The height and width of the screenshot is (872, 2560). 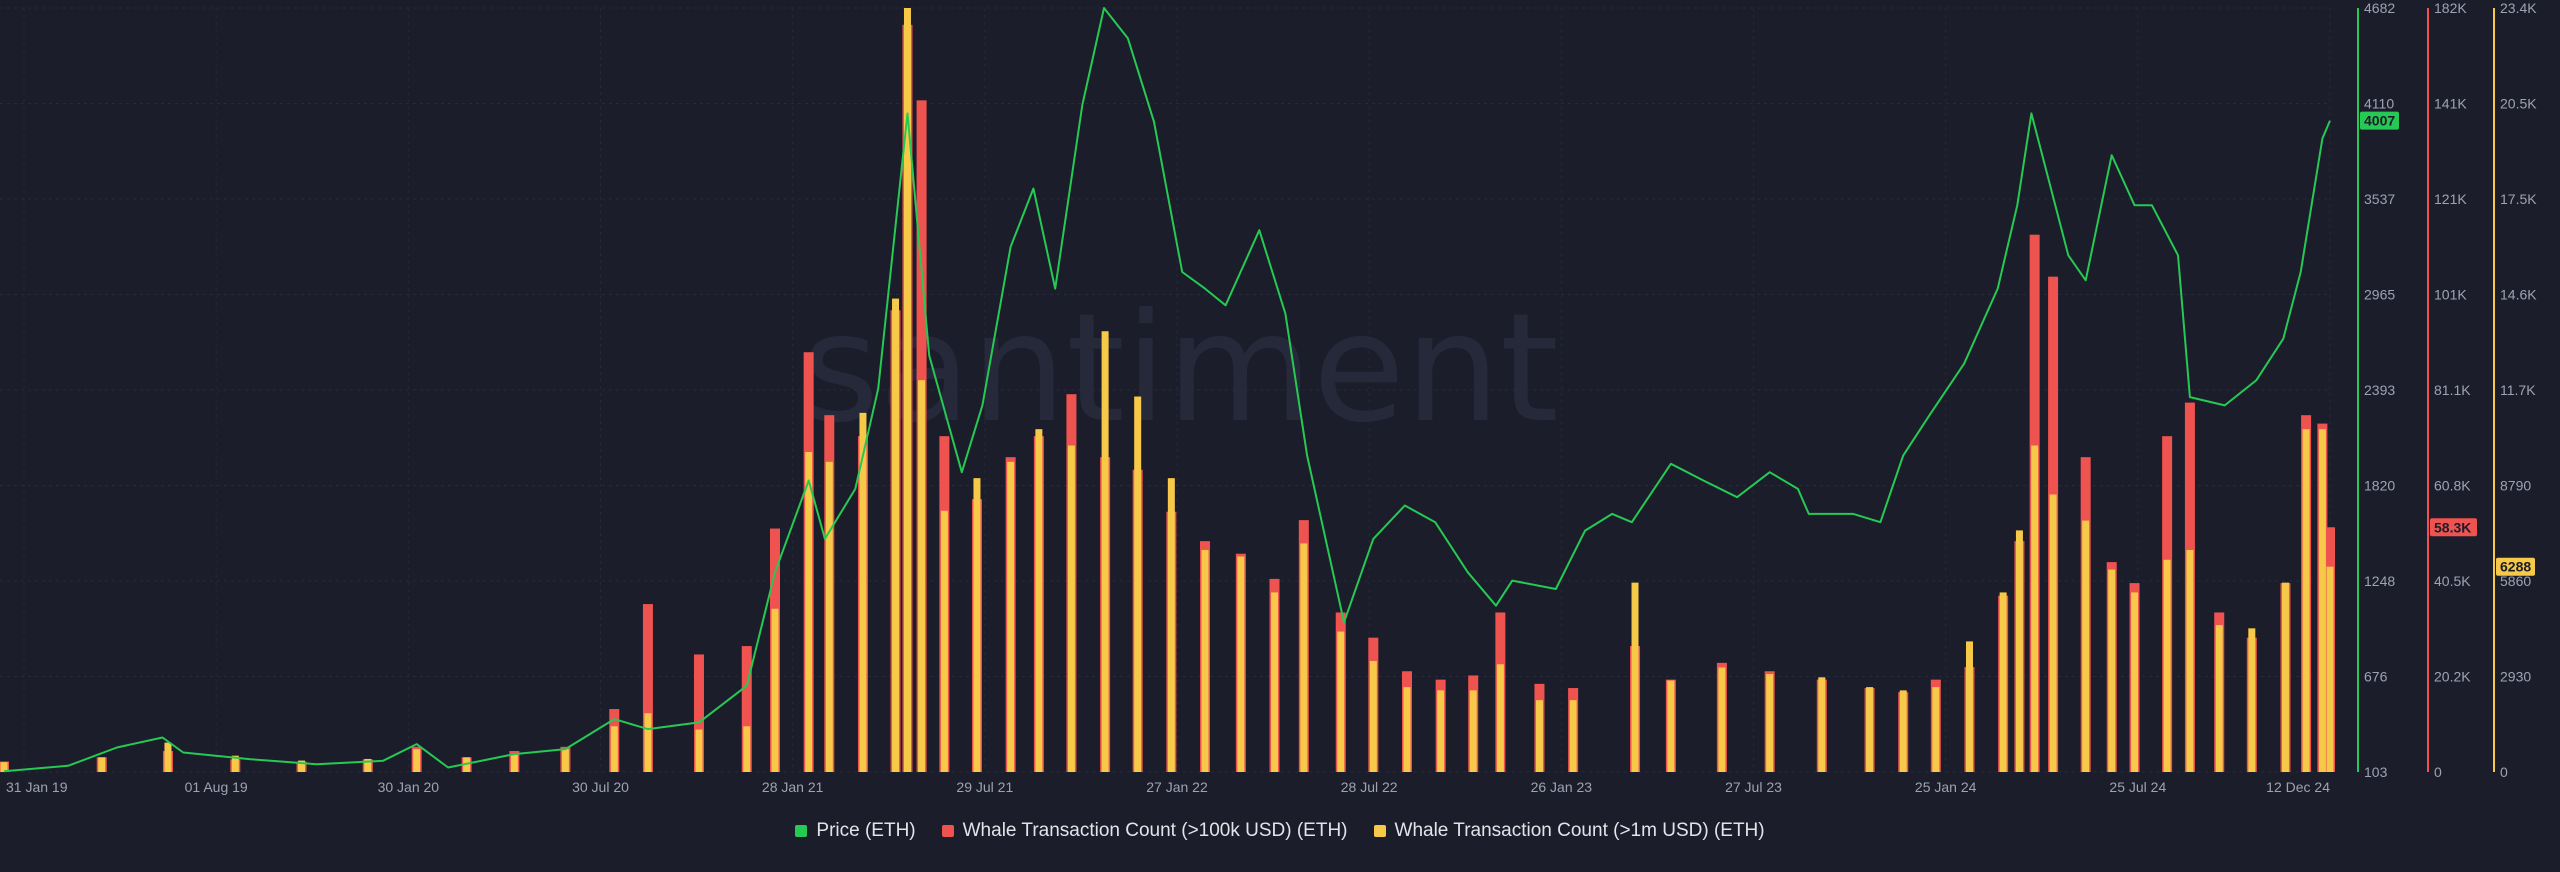 I want to click on x-tick-label: 28 Jan 21, so click(x=793, y=787).